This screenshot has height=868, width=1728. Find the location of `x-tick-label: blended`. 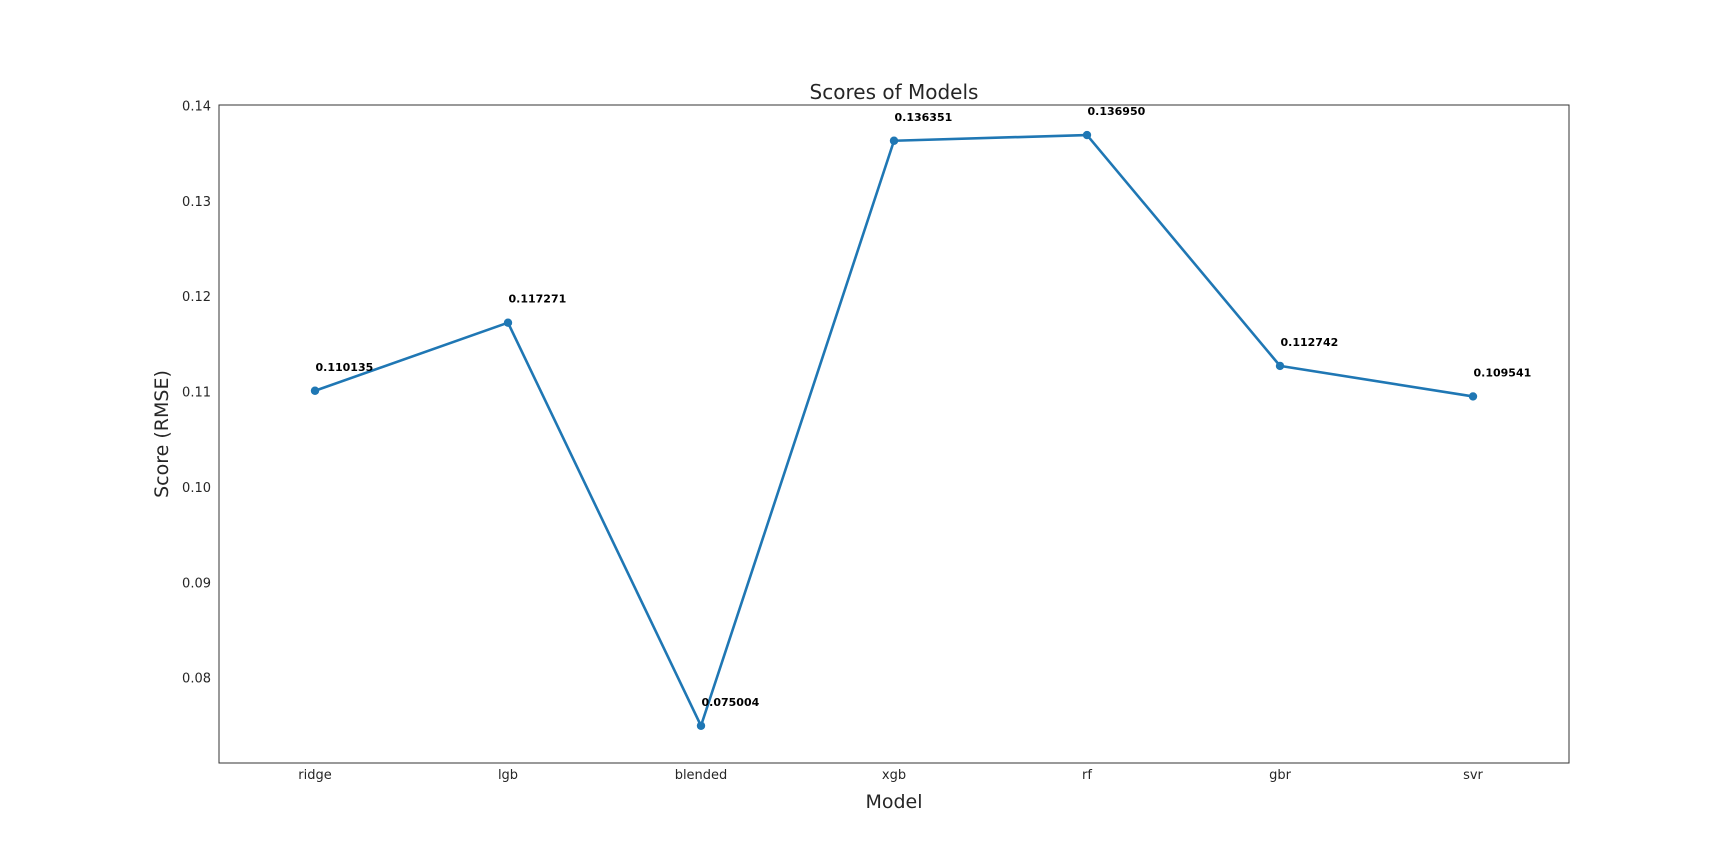

x-tick-label: blended is located at coordinates (701, 775).